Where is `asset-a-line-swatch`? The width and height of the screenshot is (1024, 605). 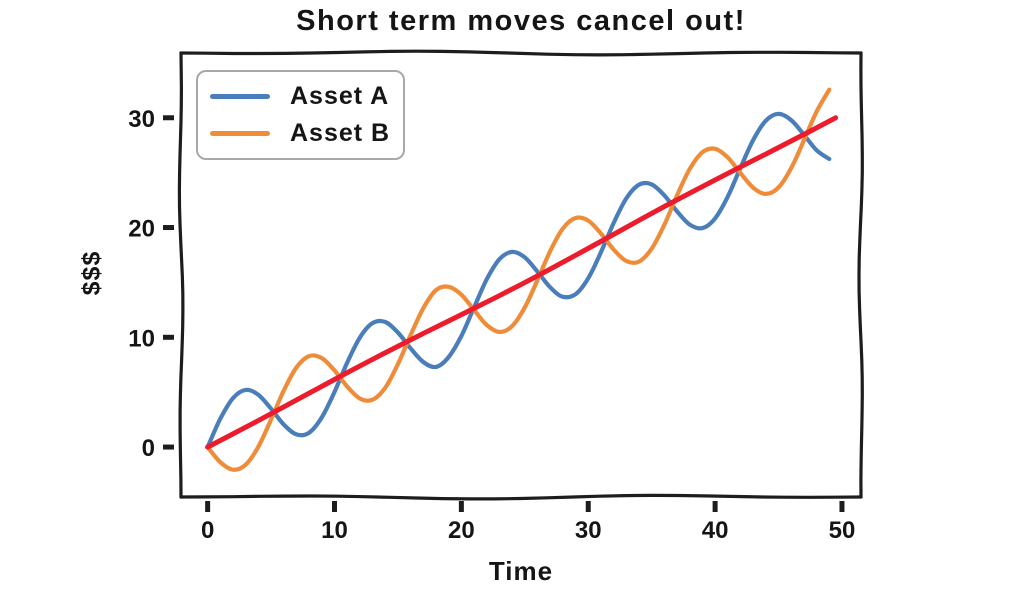 asset-a-line-swatch is located at coordinates (240, 96).